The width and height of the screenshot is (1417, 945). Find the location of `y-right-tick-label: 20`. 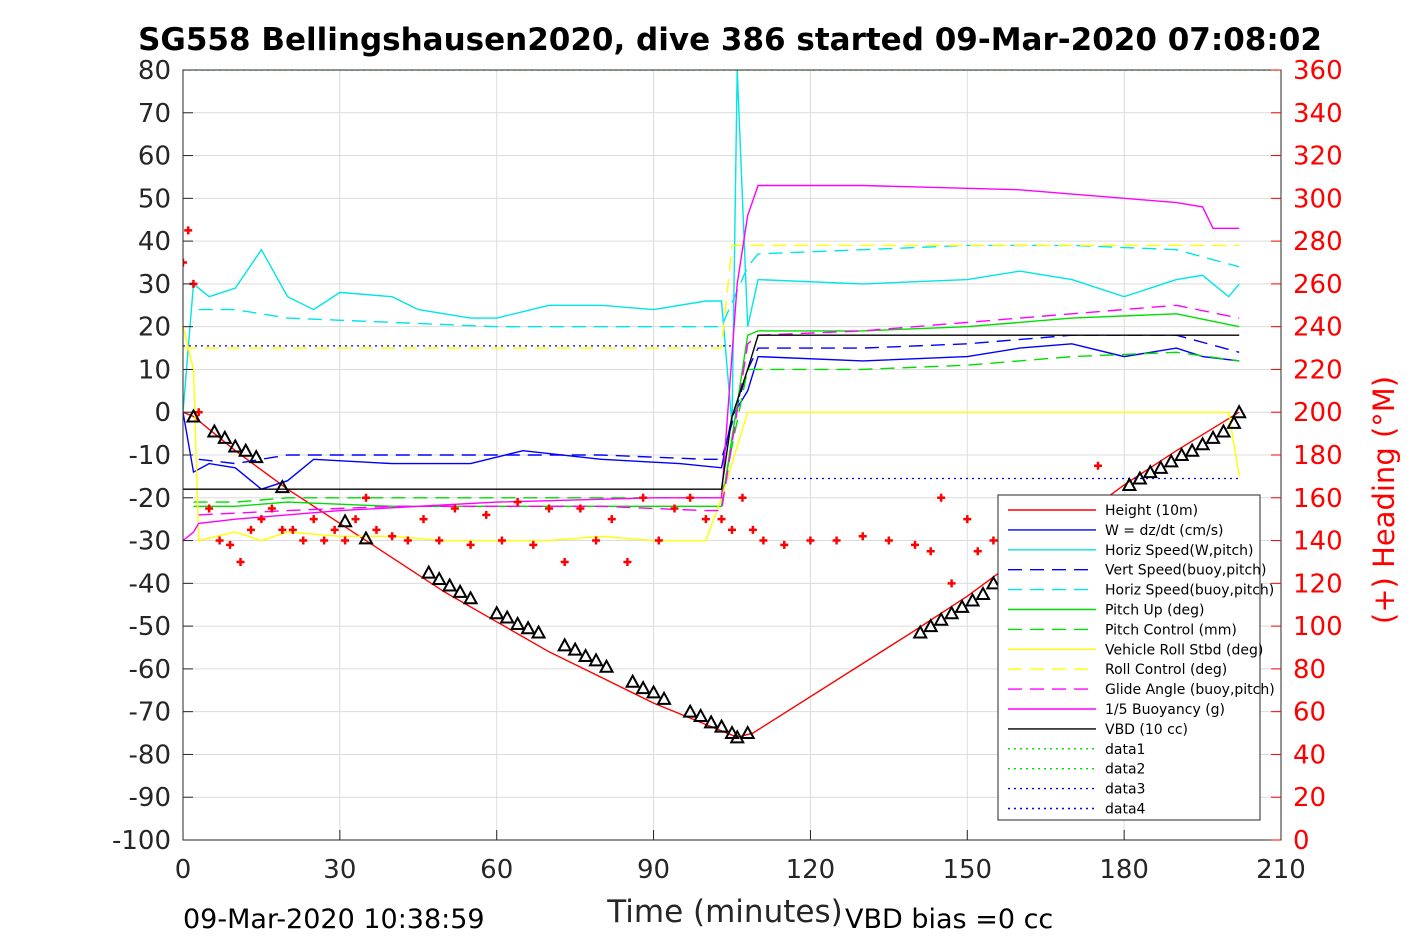

y-right-tick-label: 20 is located at coordinates (1309, 798).